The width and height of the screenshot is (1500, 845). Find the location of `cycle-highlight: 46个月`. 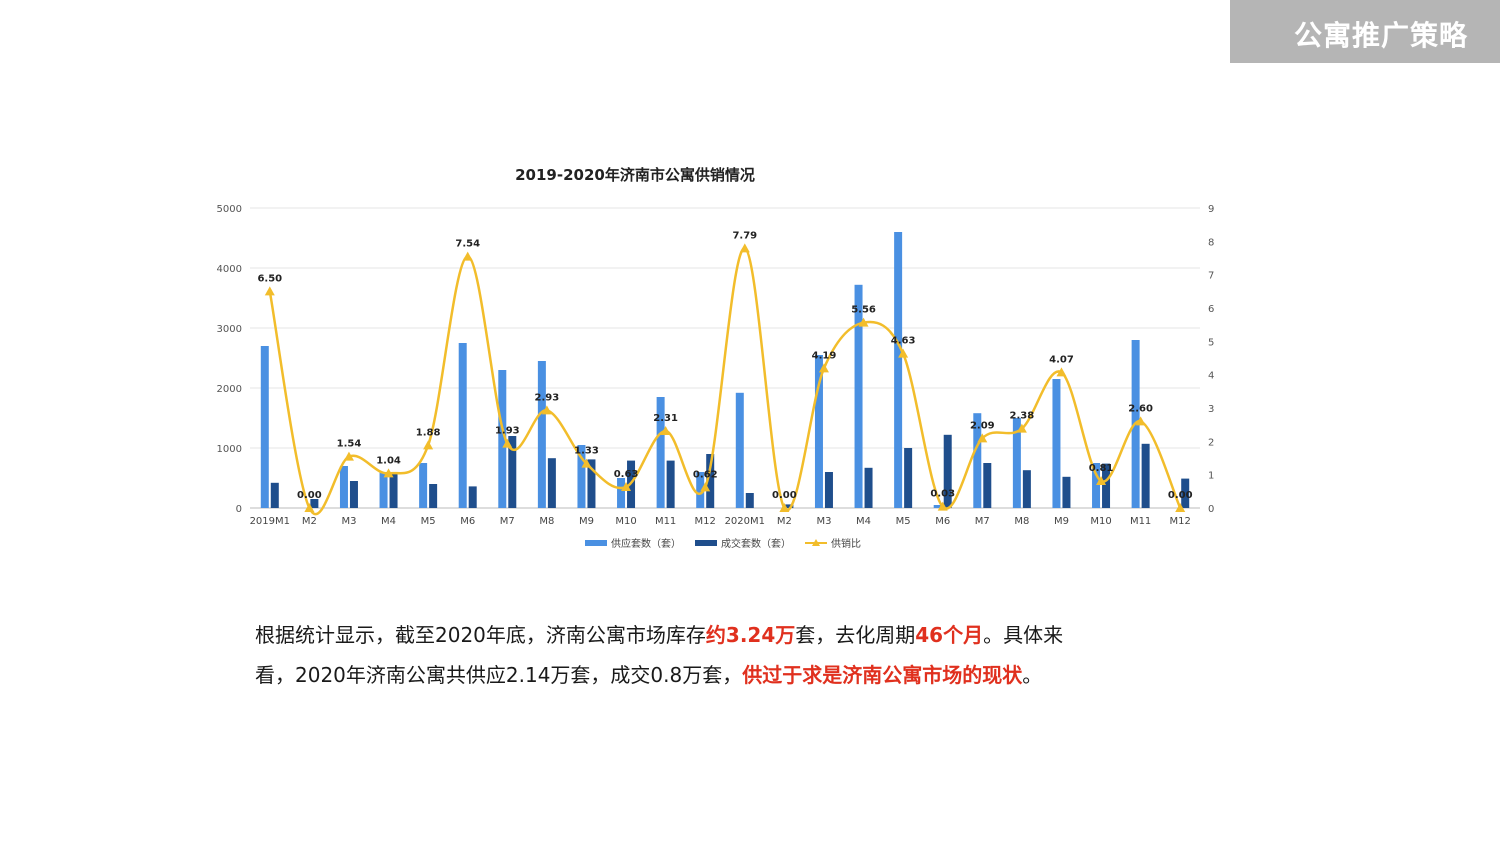

cycle-highlight: 46个月 is located at coordinates (949, 635).